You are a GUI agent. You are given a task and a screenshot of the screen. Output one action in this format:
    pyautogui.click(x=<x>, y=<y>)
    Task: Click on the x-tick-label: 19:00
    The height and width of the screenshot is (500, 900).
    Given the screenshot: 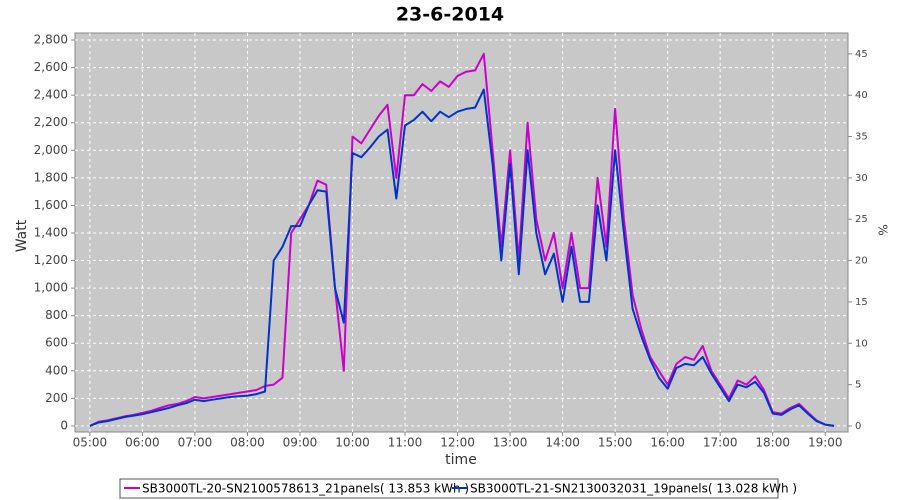 What is the action you would take?
    pyautogui.click(x=825, y=443)
    